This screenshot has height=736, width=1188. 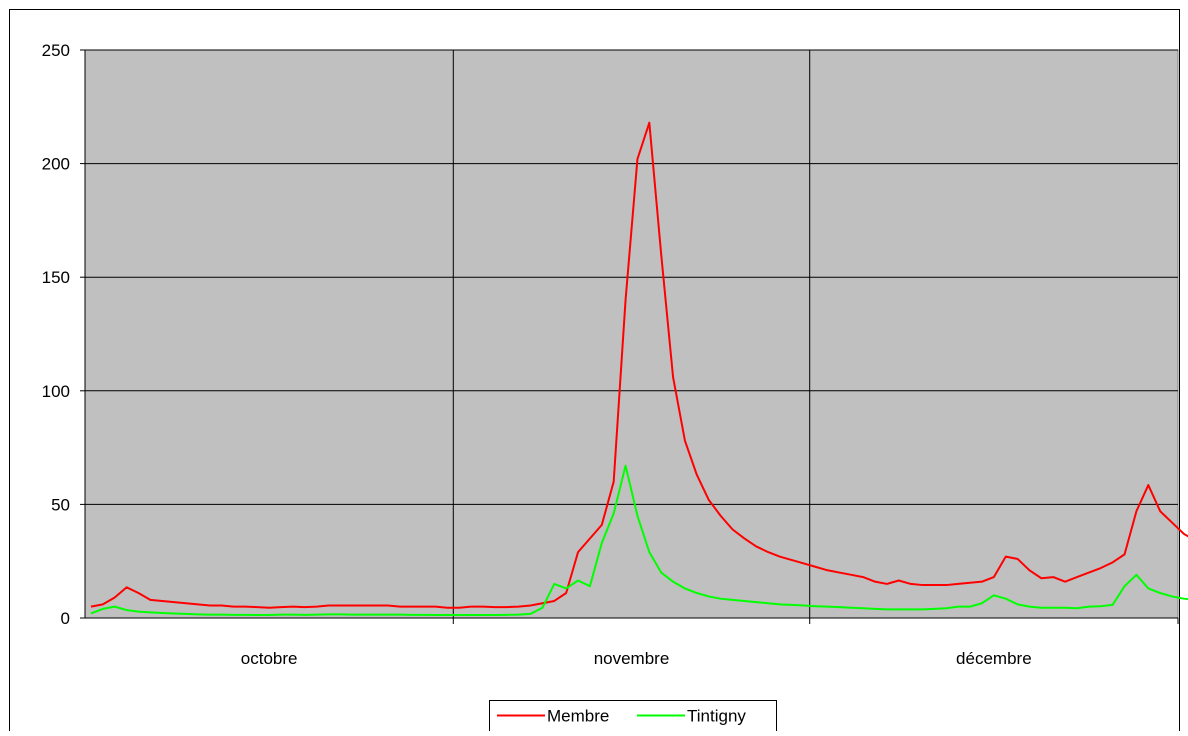 I want to click on x-category-label: octobre, so click(x=269, y=658).